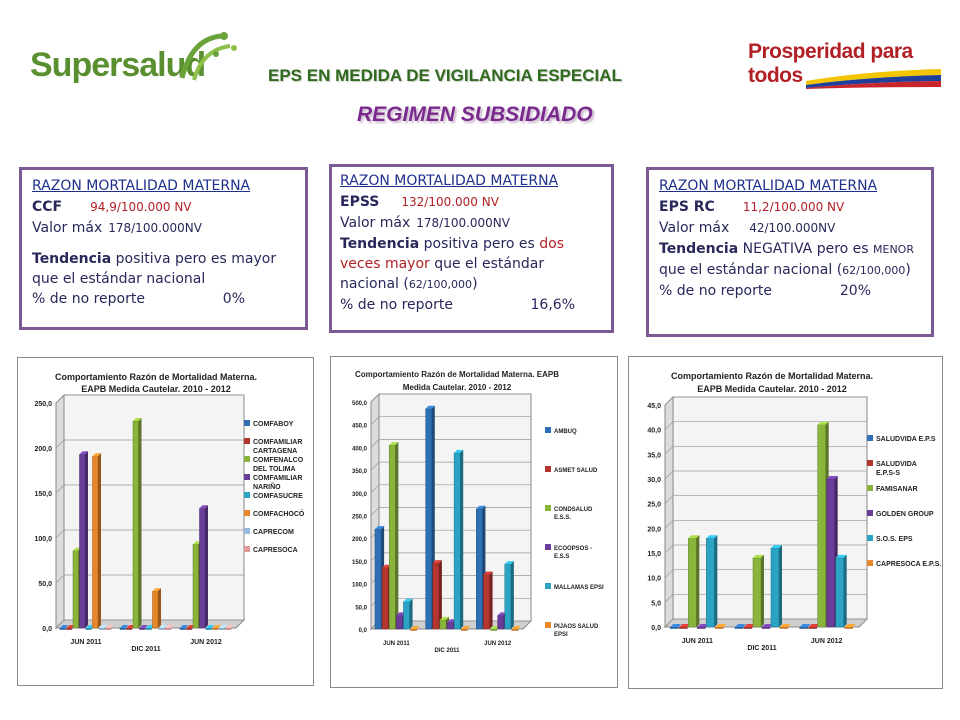  I want to click on box-max-label: Valor máx, so click(375, 223).